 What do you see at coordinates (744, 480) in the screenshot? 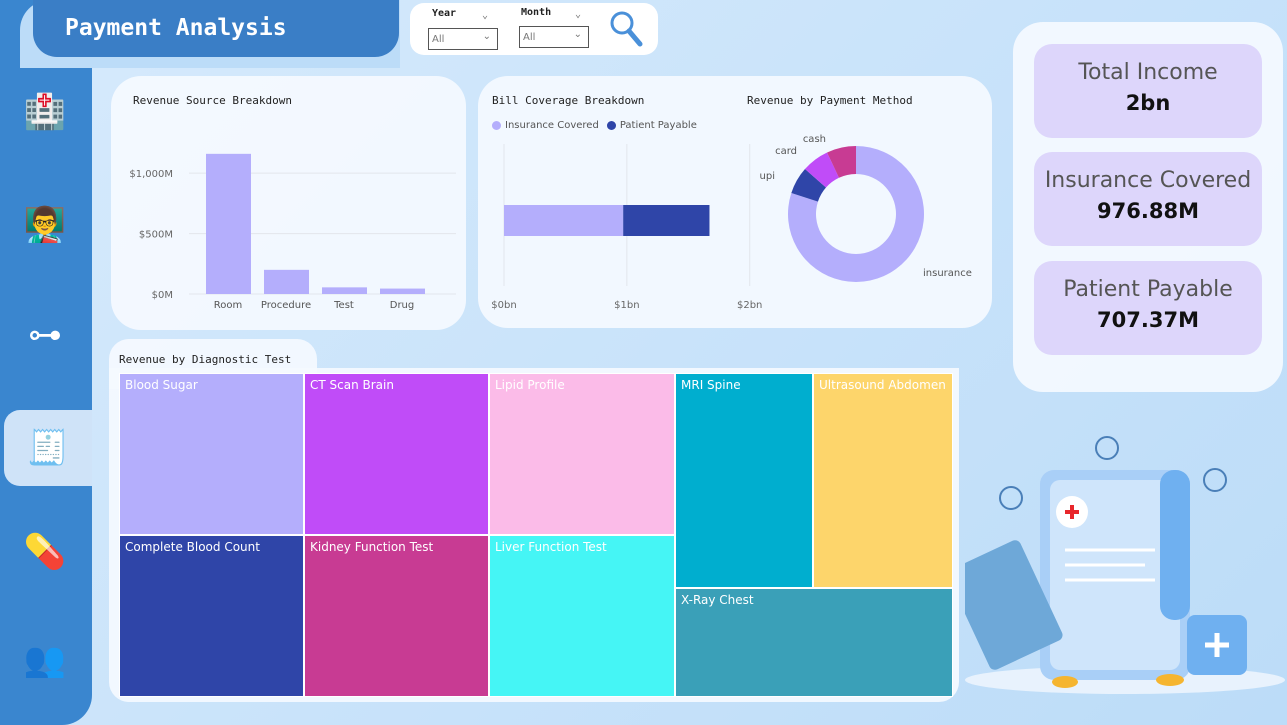
I see `treemap-tile: MRI Spine` at bounding box center [744, 480].